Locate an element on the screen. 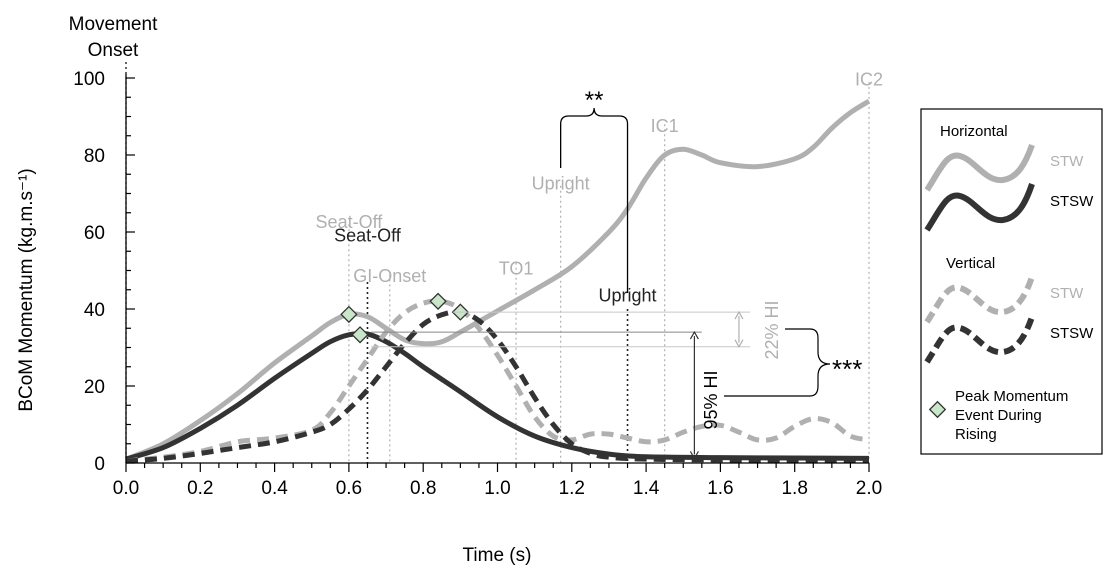 The height and width of the screenshot is (571, 1110). event-label-4: Upright is located at coordinates (561, 184).